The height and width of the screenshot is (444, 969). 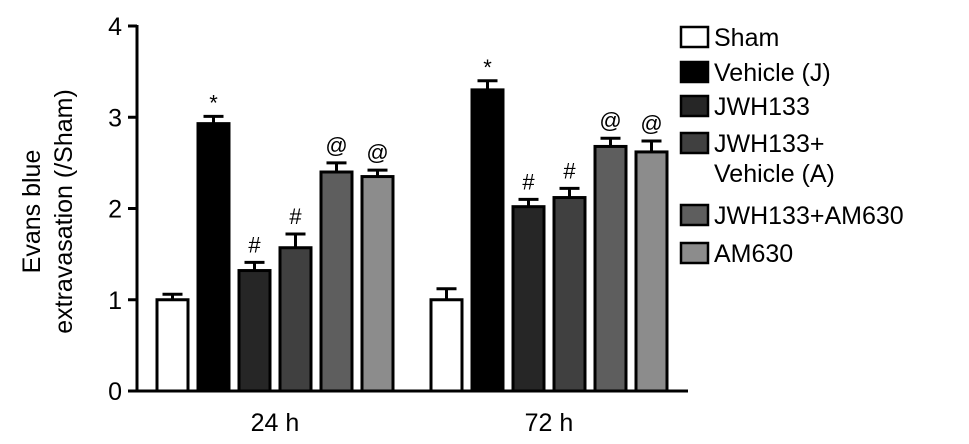 I want to click on legend-label-line: AM630, so click(x=753, y=254).